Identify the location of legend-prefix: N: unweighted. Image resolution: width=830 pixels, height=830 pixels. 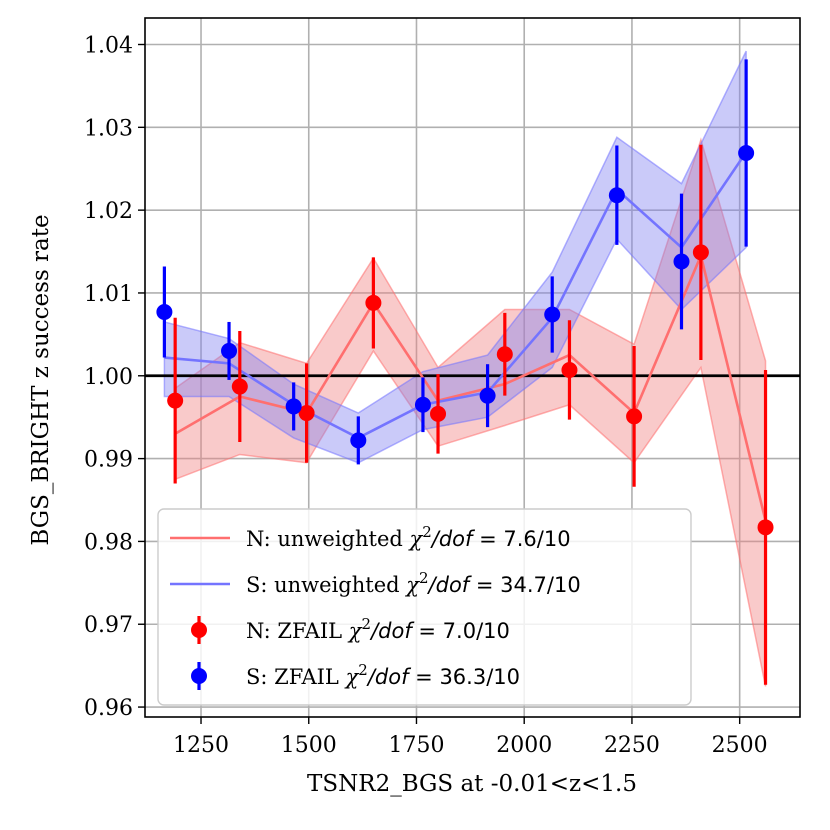
(328, 539).